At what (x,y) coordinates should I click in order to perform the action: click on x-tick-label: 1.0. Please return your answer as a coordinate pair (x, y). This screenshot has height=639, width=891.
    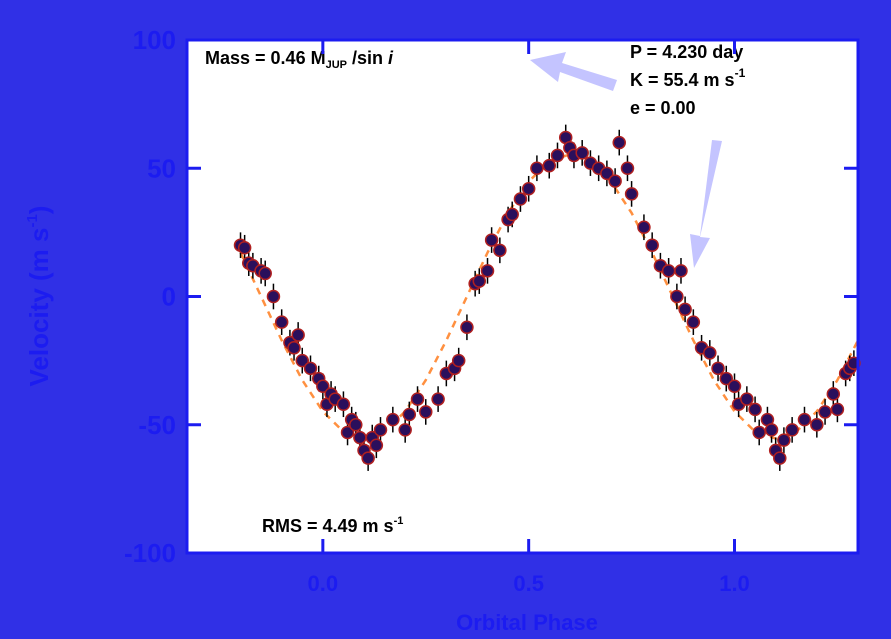
    Looking at the image, I should click on (734, 583).